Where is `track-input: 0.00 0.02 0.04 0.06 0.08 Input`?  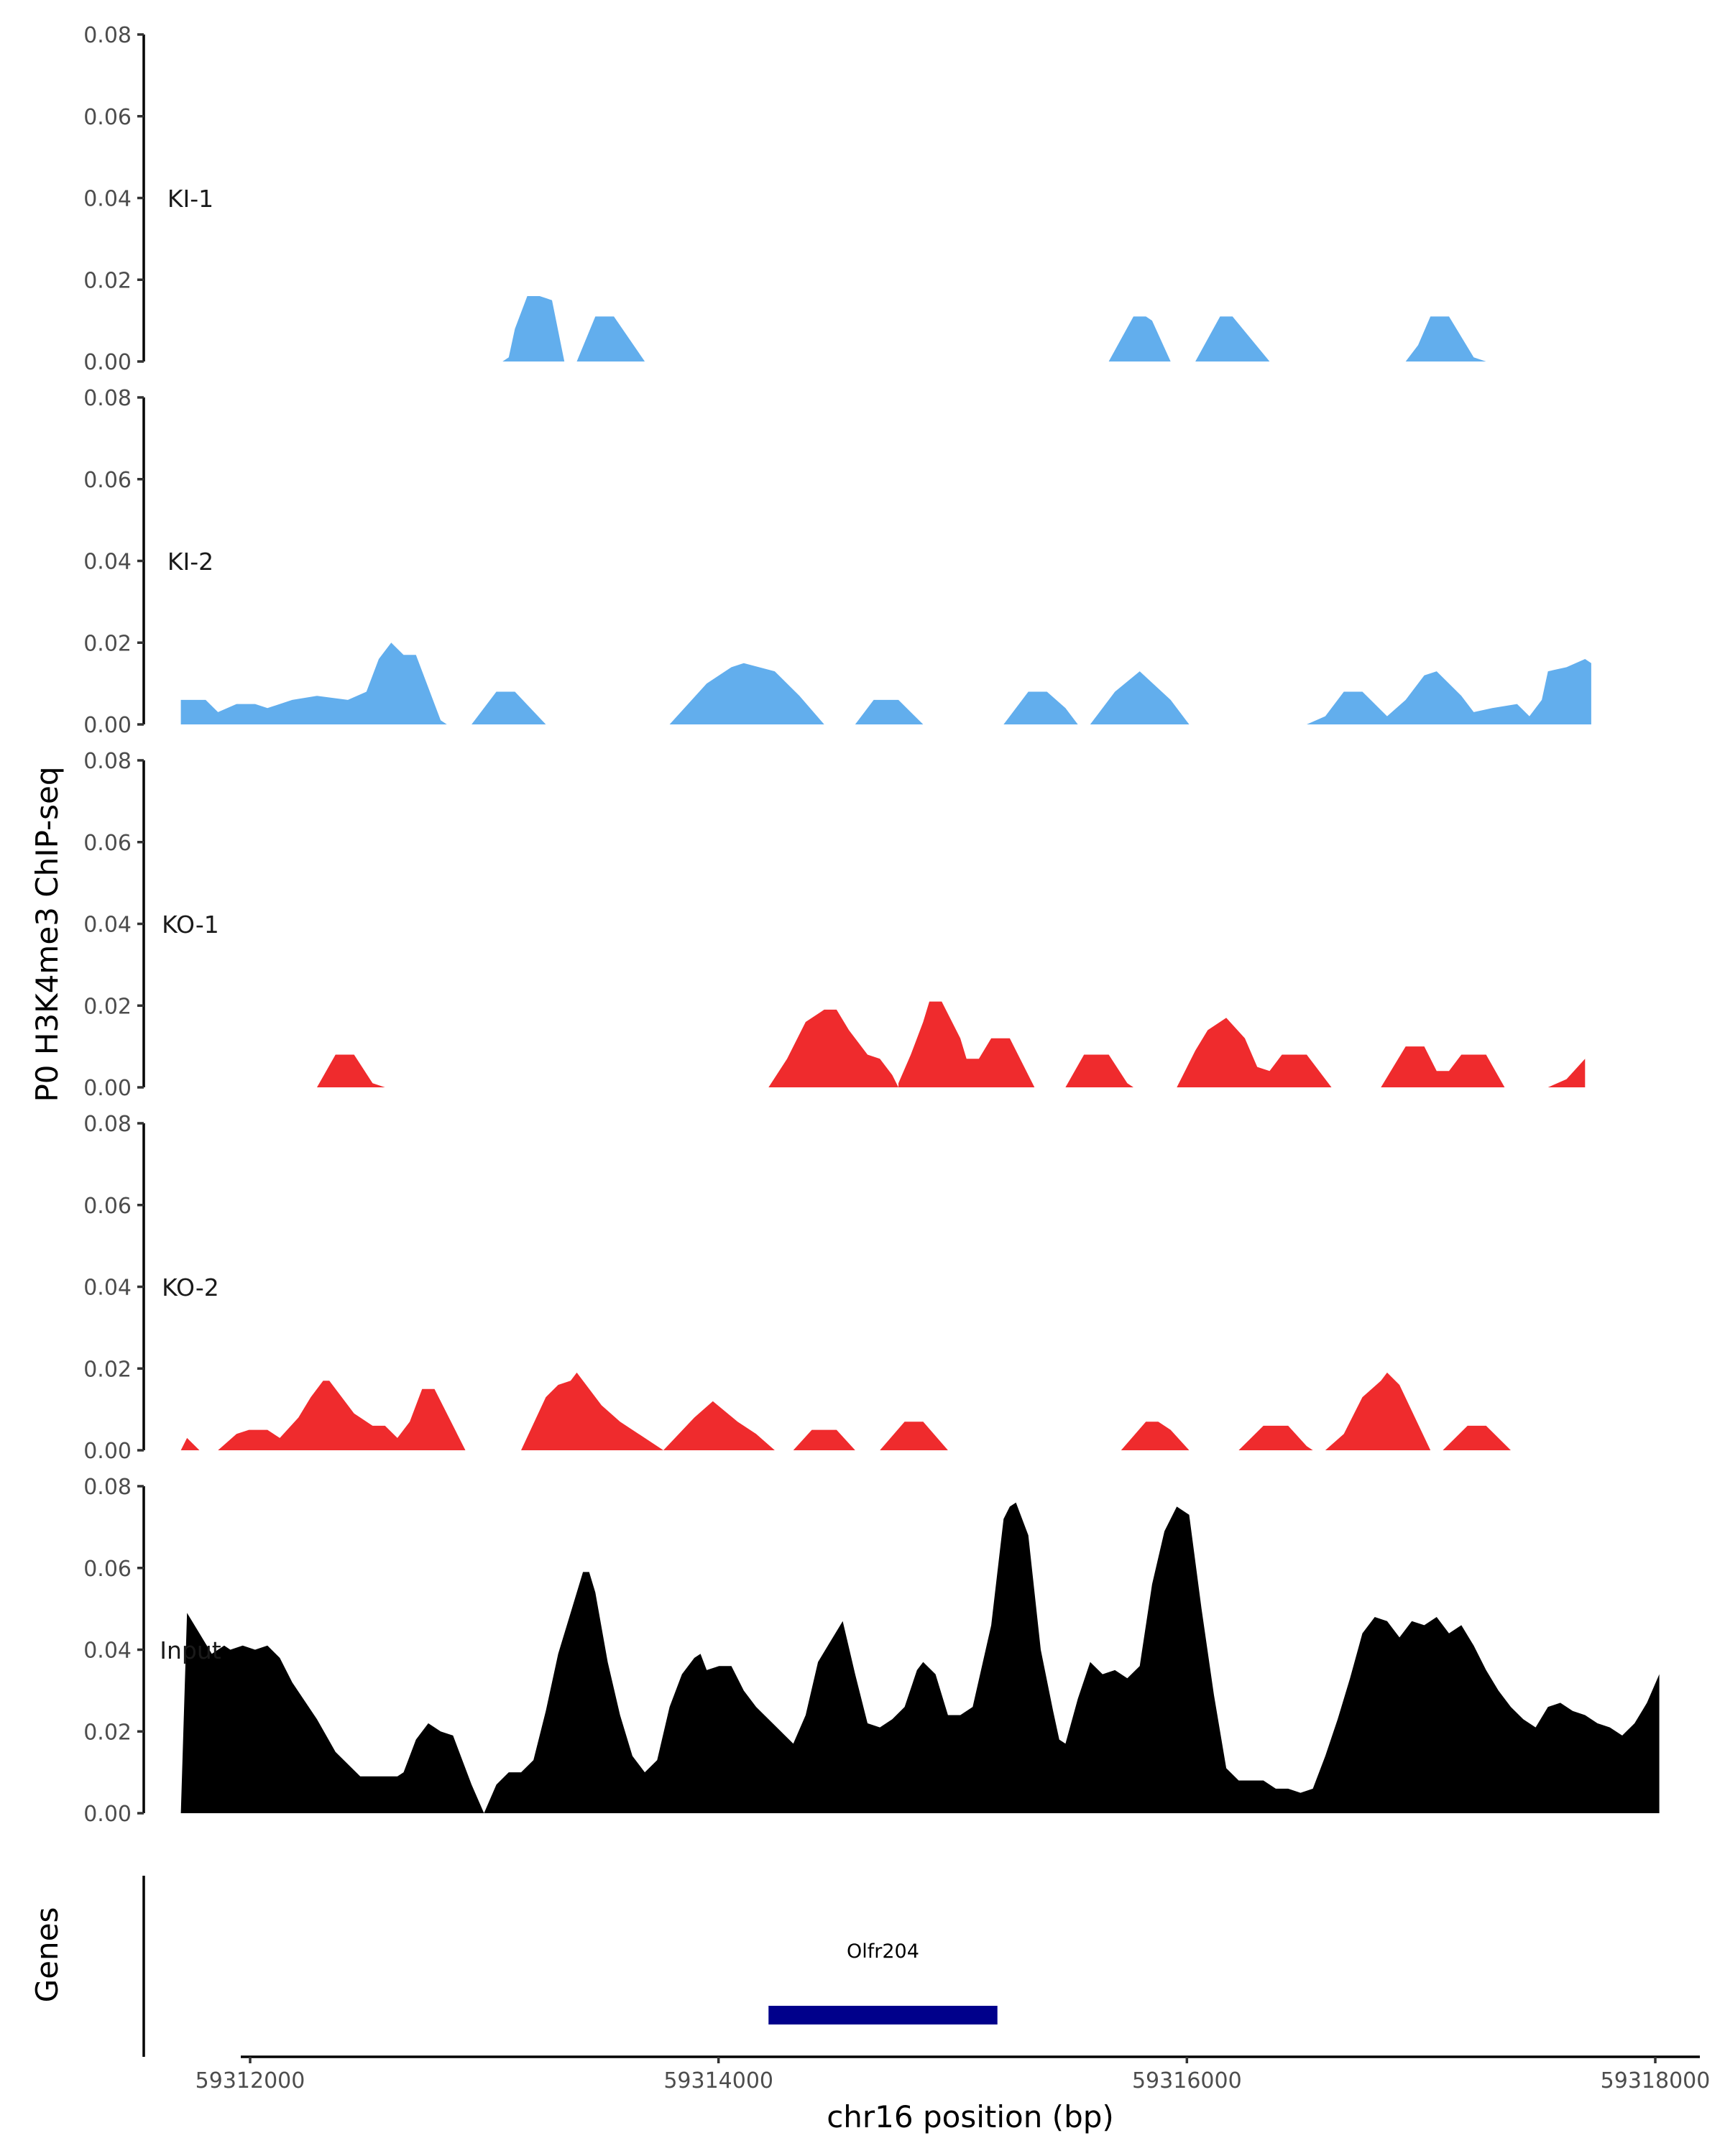
track-input: 0.00 0.02 0.04 0.06 0.08 Input is located at coordinates (871, 1651).